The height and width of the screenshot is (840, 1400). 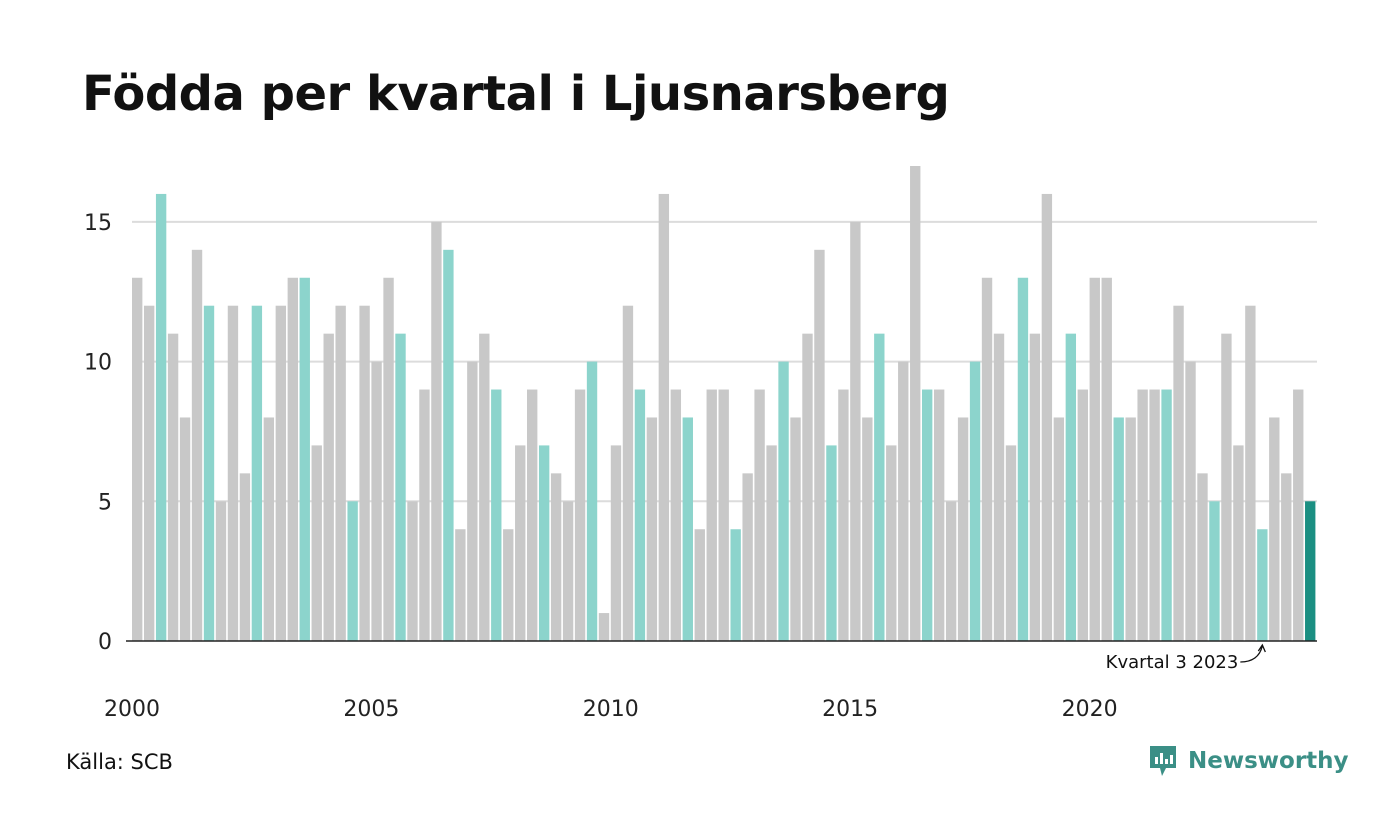 What do you see at coordinates (98, 223) in the screenshot?
I see `y-tick-label: 15` at bounding box center [98, 223].